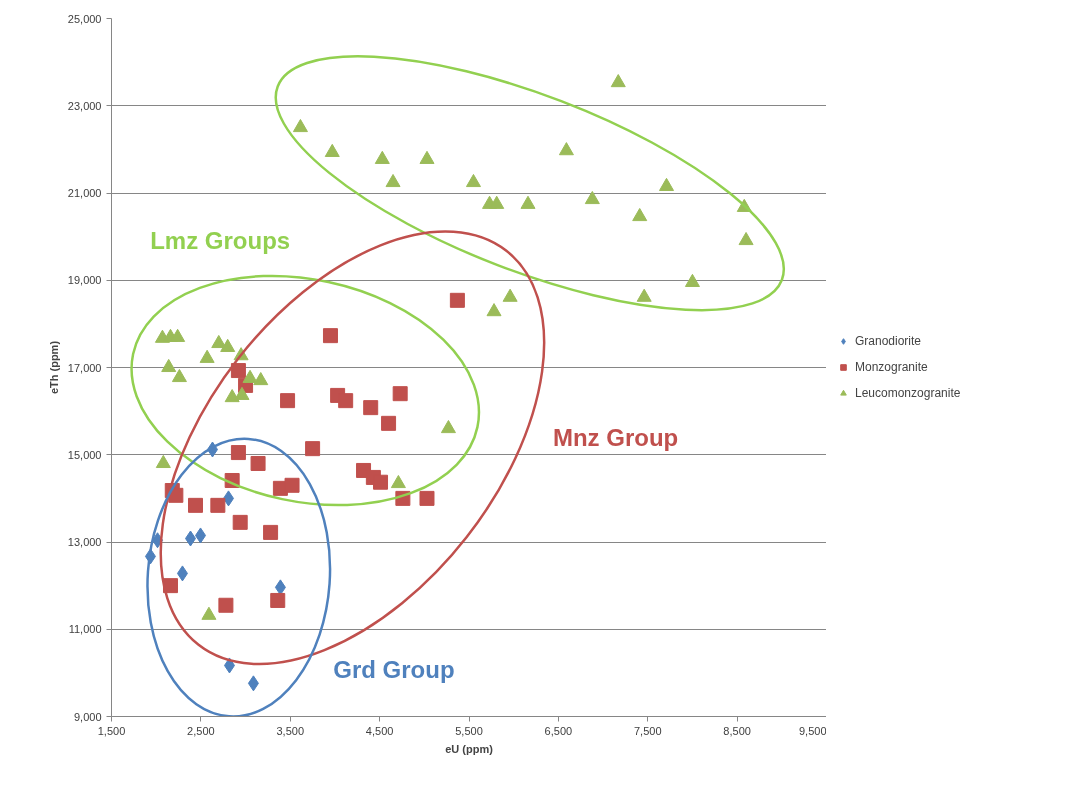  Describe the element at coordinates (201, 730) in the screenshot. I see `x-tick-label: 2,500` at that location.